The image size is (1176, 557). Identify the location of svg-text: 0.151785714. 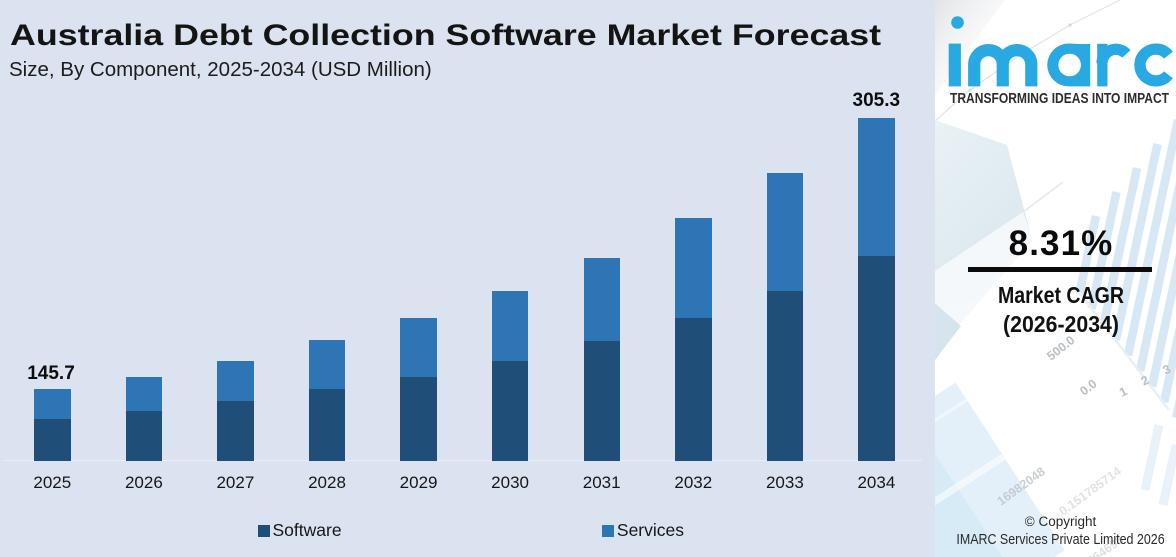
(1090, 491).